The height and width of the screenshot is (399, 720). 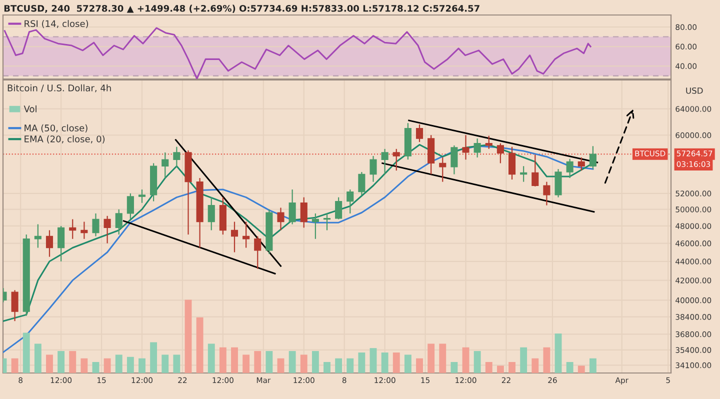 I want to click on legend-label: MA (50, close), so click(x=56, y=128).